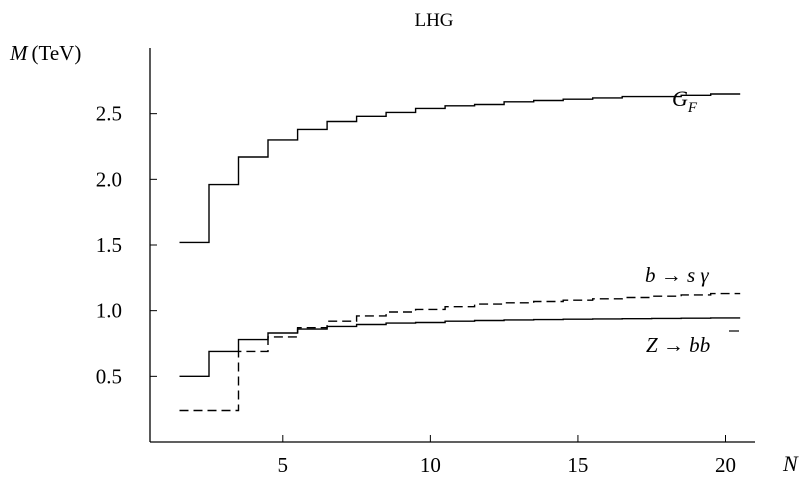 The height and width of the screenshot is (479, 801). What do you see at coordinates (725, 465) in the screenshot?
I see `x-tick-label: 20` at bounding box center [725, 465].